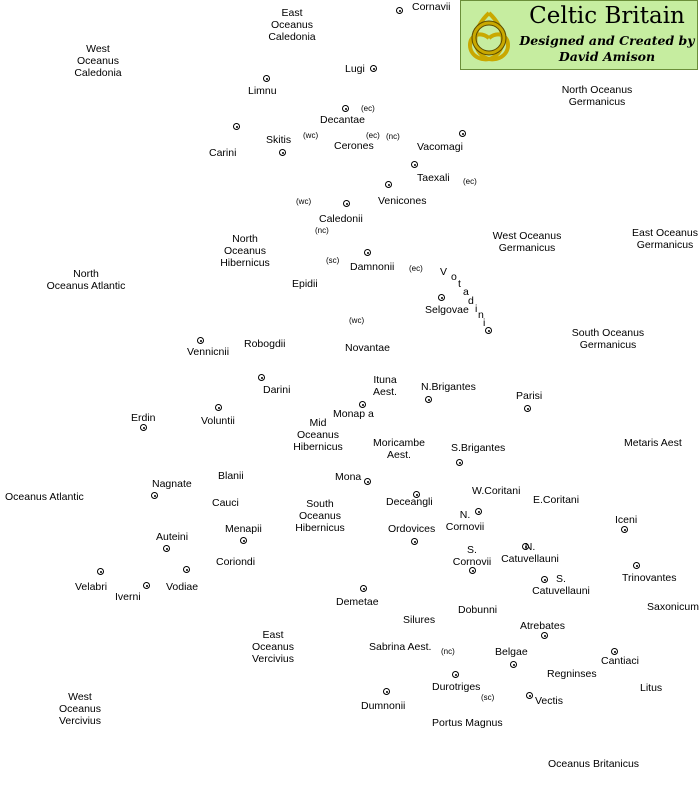 The image size is (700, 790). I want to click on label-north-oceanus-atlantic: North Oceanus Atlantic, so click(86, 280).